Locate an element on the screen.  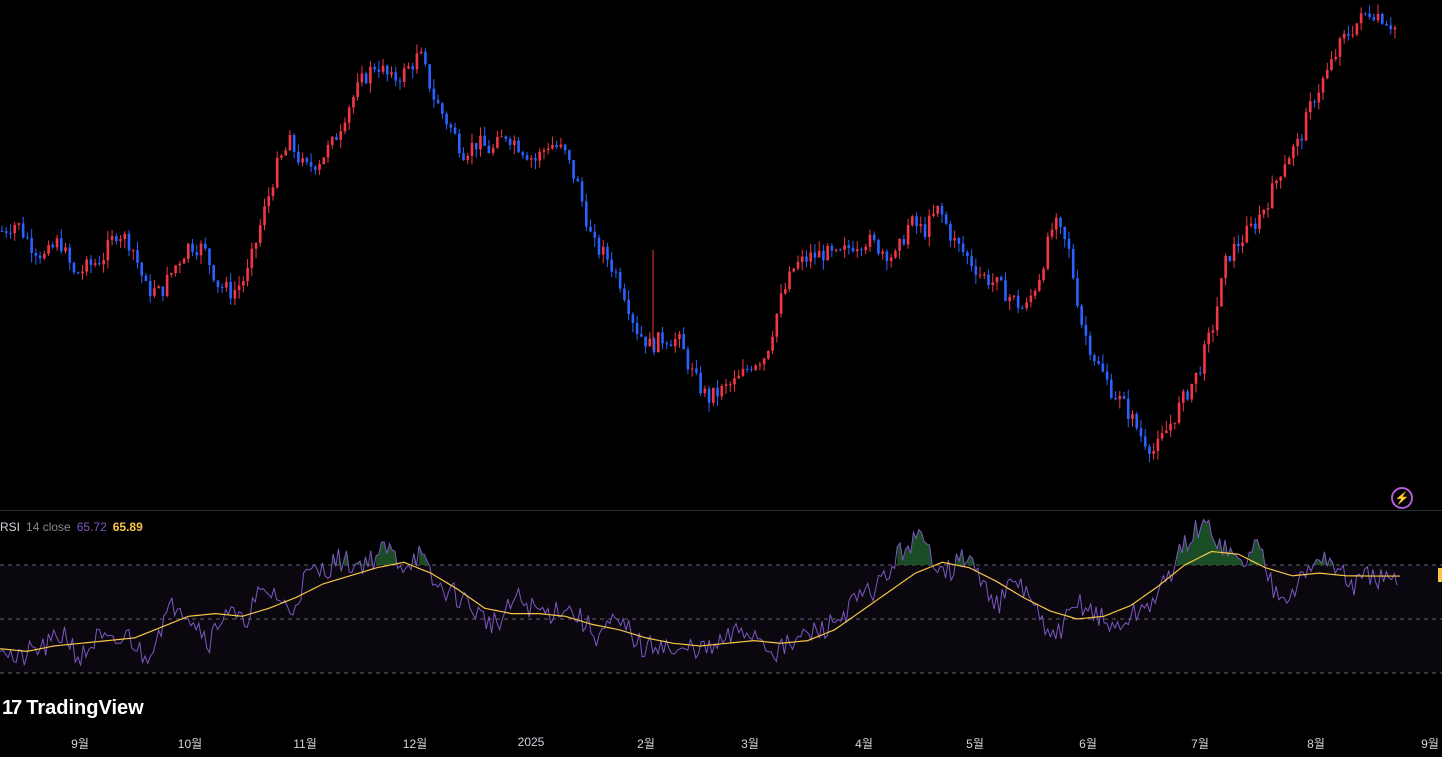
tradingview-logo-mark: 17 is located at coordinates (12, 708).